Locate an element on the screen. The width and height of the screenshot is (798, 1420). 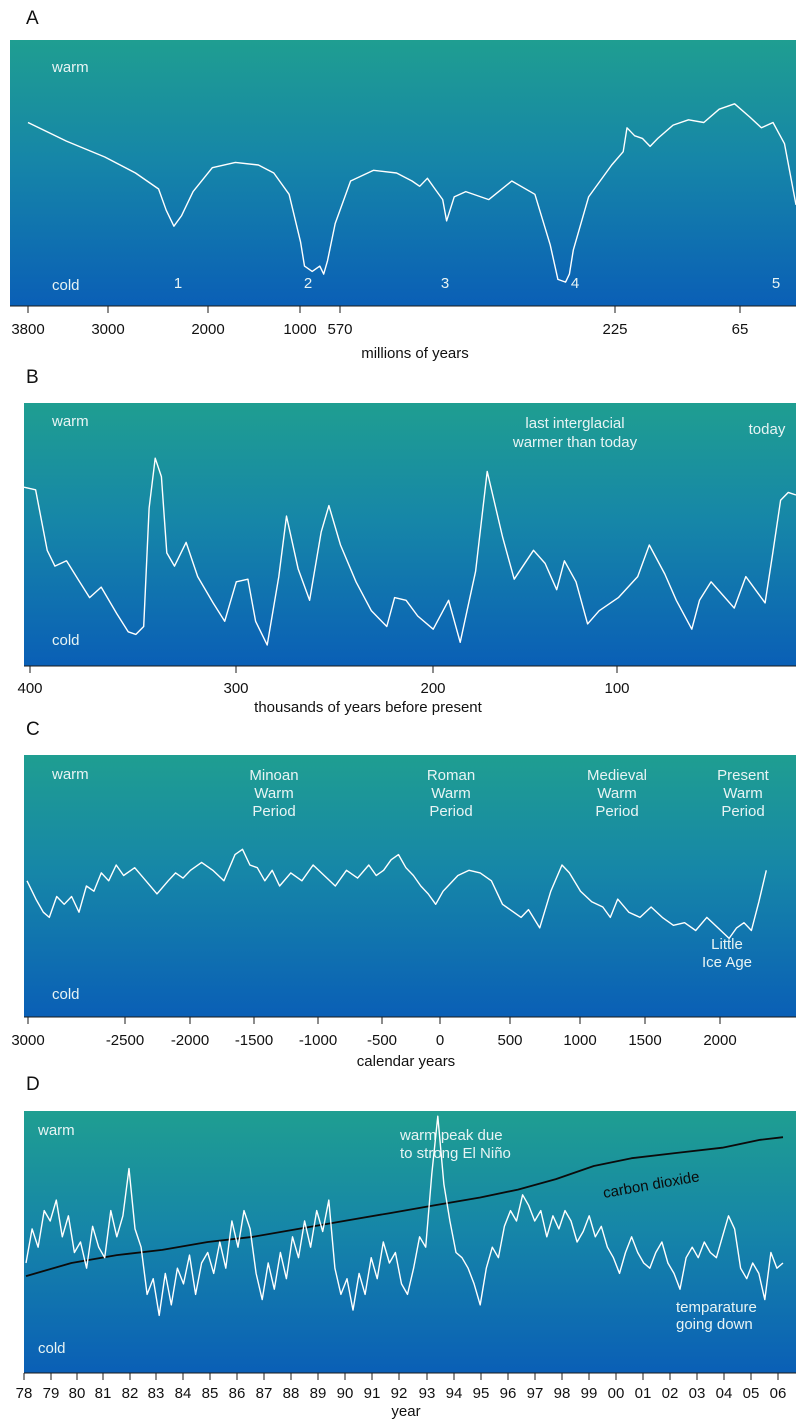
annotation-temp-down: temparature is located at coordinates (716, 1307).